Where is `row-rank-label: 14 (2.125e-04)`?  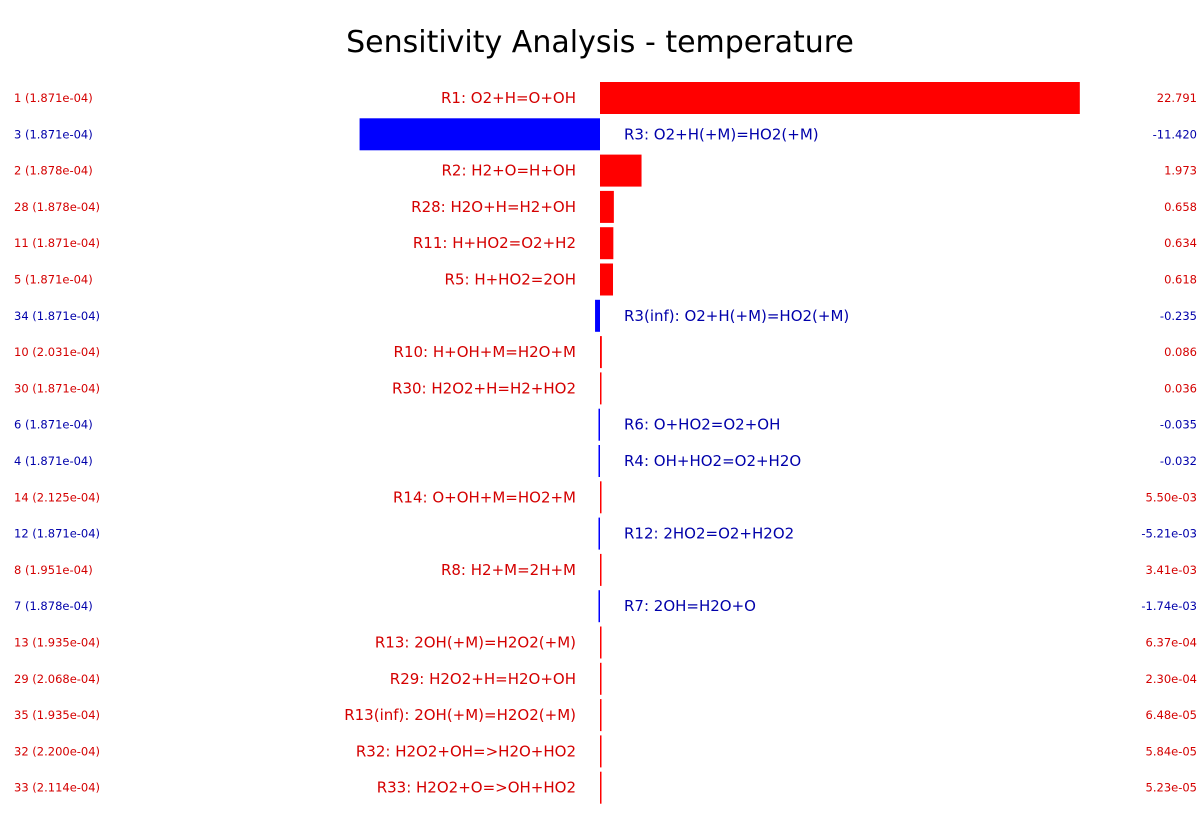
row-rank-label: 14 (2.125e-04) is located at coordinates (57, 497).